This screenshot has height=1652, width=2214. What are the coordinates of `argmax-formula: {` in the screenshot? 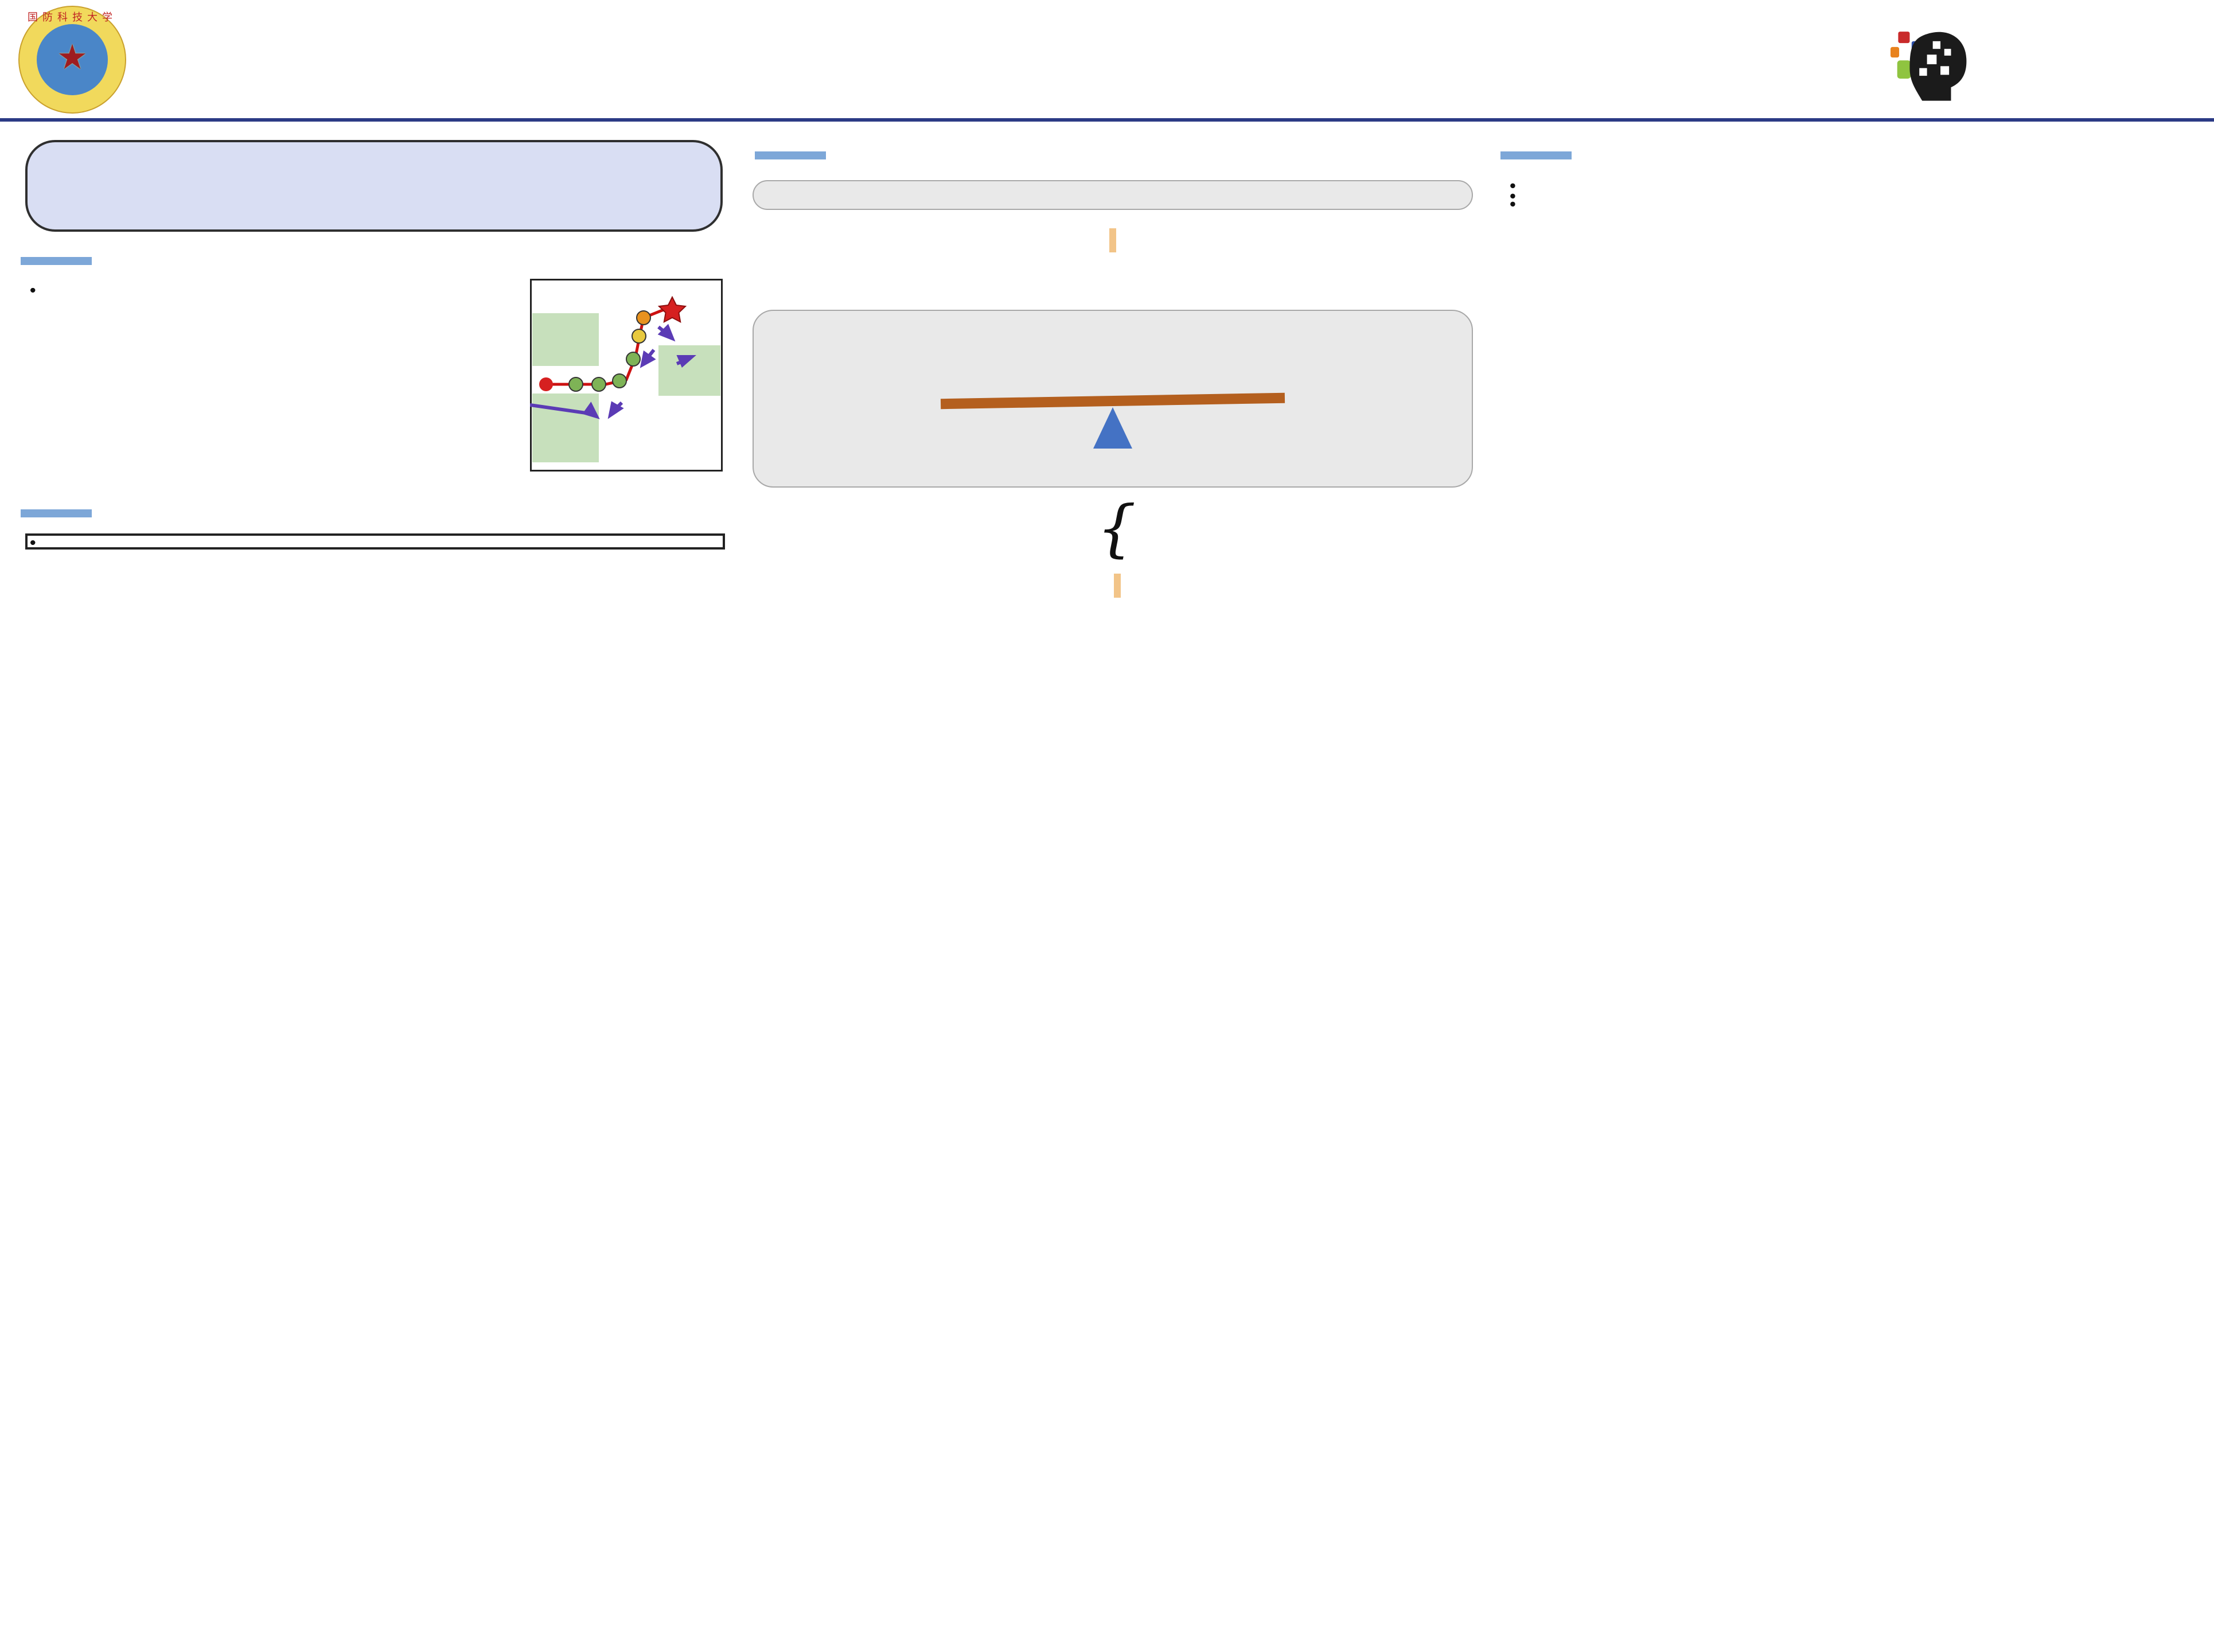 It's located at (1116, 528).